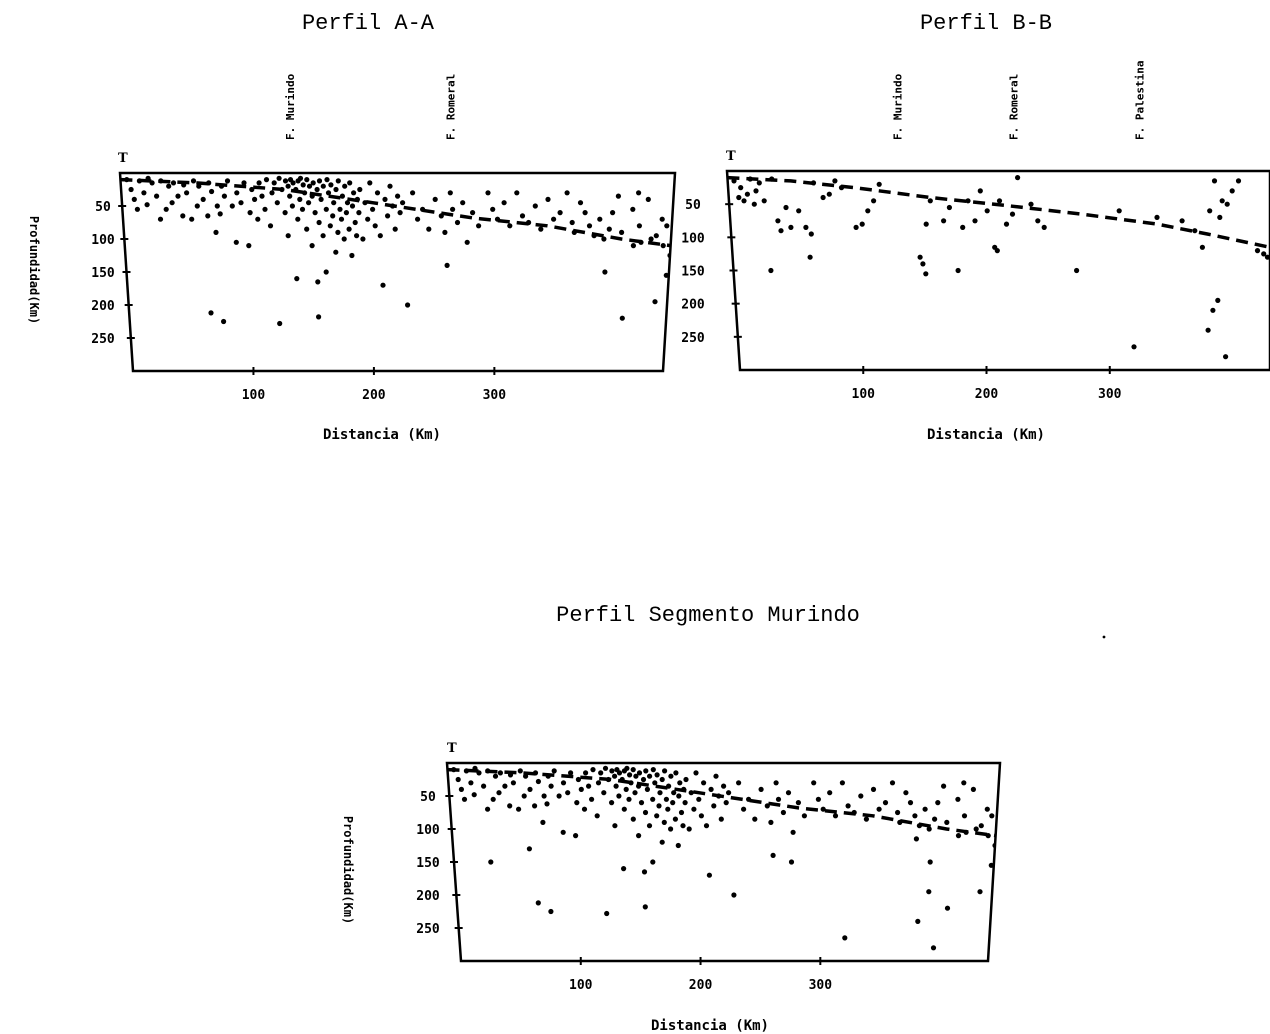 The height and width of the screenshot is (1034, 1270). Describe the element at coordinates (382, 435) in the screenshot. I see `x-axis-label: Distancia (Km)` at that location.